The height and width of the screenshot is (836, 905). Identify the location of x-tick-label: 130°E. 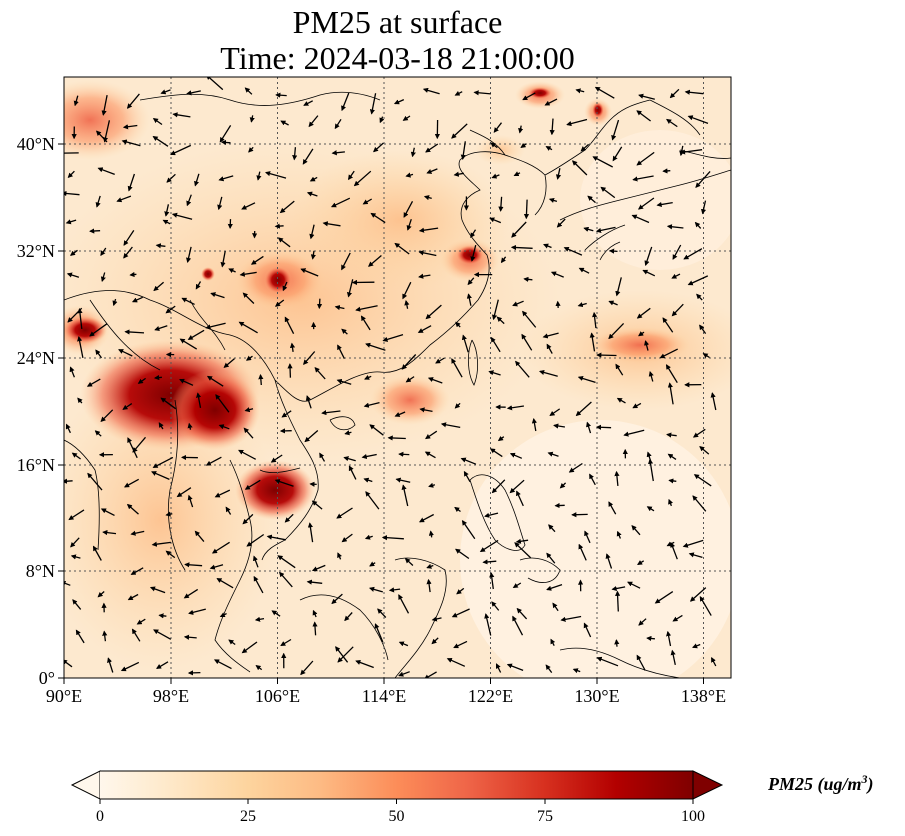
(596, 696).